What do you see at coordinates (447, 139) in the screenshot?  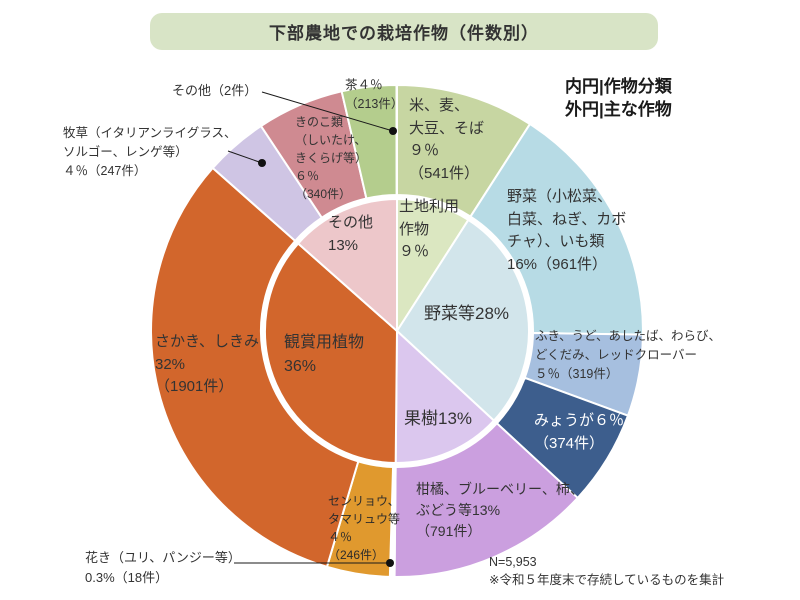 I see `label-rice-wheat: 米、麦、 大豆、そば ９％ （541件）` at bounding box center [447, 139].